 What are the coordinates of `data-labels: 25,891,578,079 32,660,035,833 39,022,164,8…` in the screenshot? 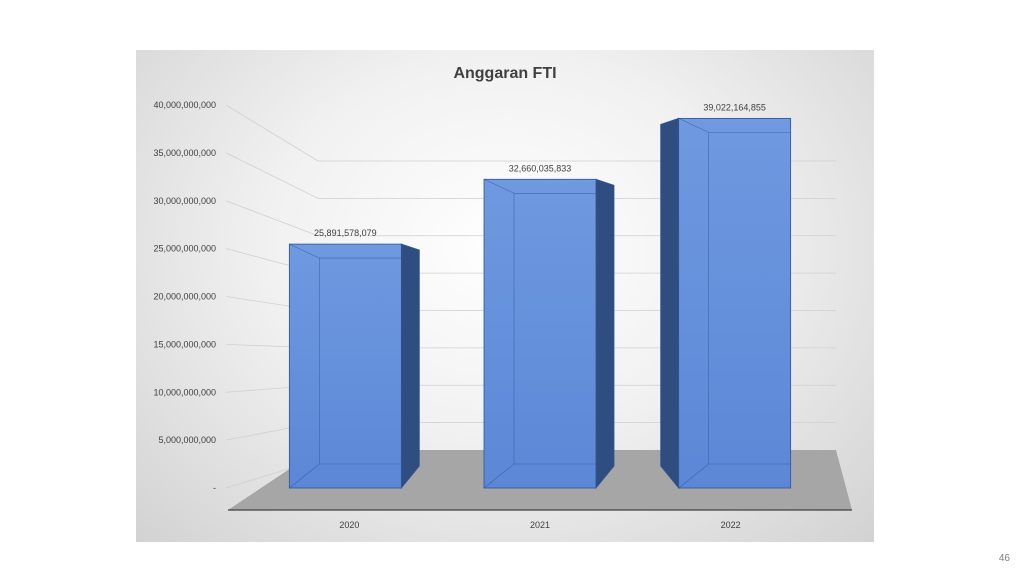 It's located at (540, 170).